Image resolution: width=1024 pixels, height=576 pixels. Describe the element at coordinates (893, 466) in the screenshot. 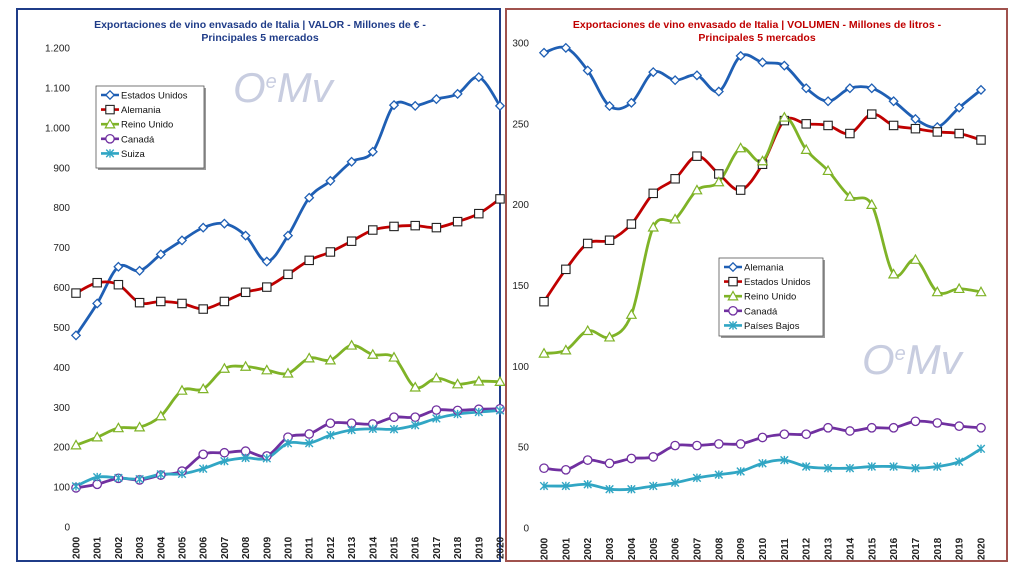

I see `volumen-point-paises-bajos-2016` at that location.